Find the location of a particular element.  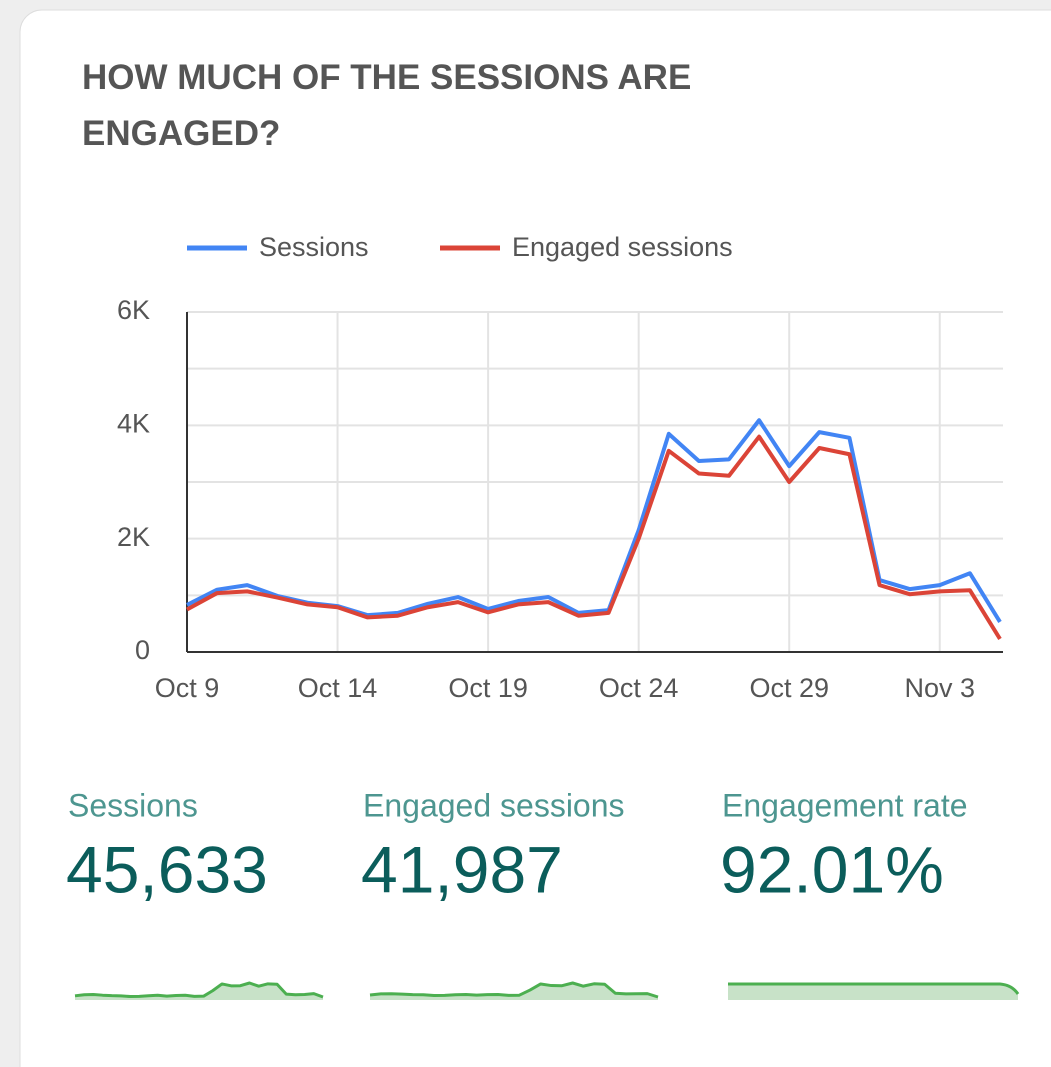

legend-label: Engaged sessions is located at coordinates (622, 247).